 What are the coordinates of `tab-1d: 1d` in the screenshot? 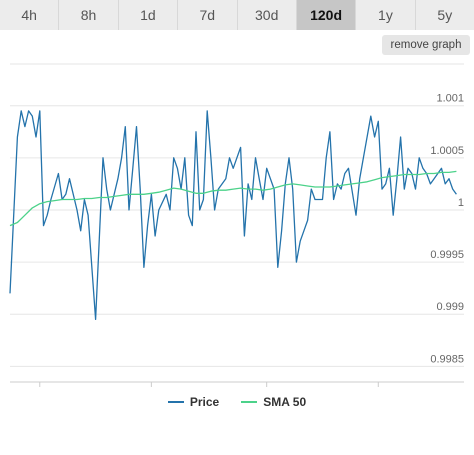 It's located at (148, 15).